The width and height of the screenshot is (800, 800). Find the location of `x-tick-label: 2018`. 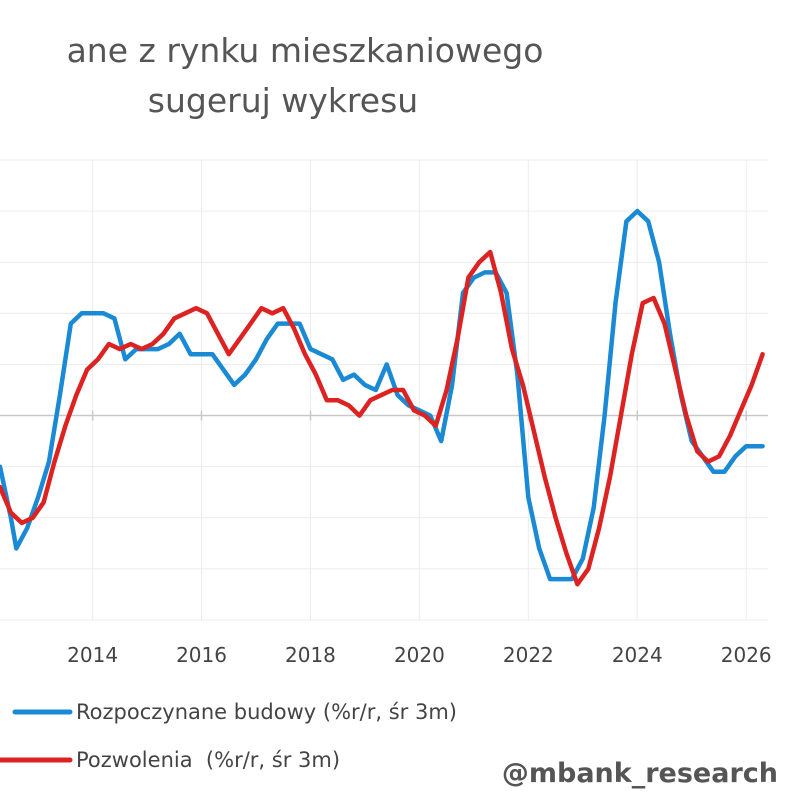

x-tick-label: 2018 is located at coordinates (310, 655).